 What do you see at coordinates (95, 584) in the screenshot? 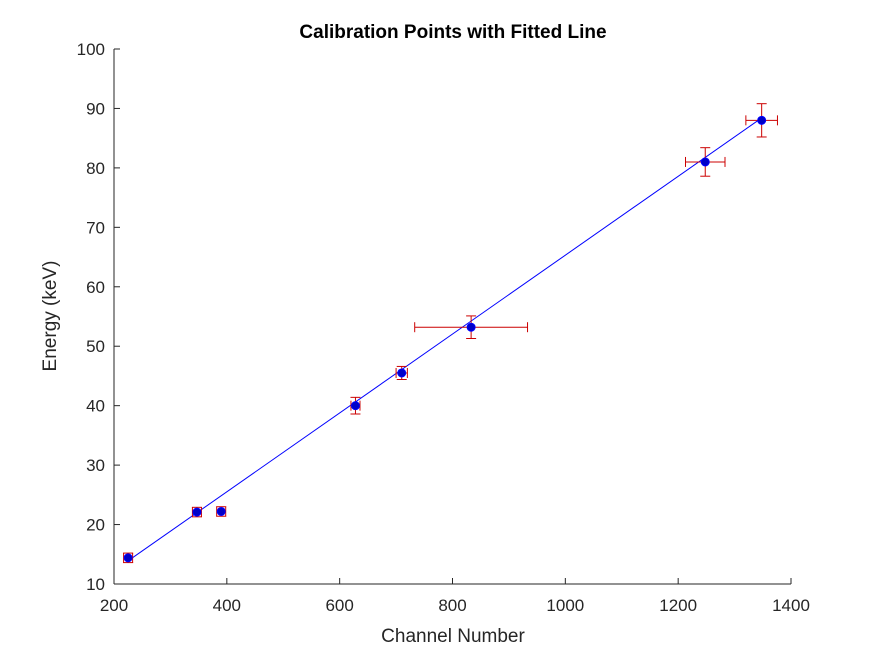
I see `y-tick-label: 10` at bounding box center [95, 584].